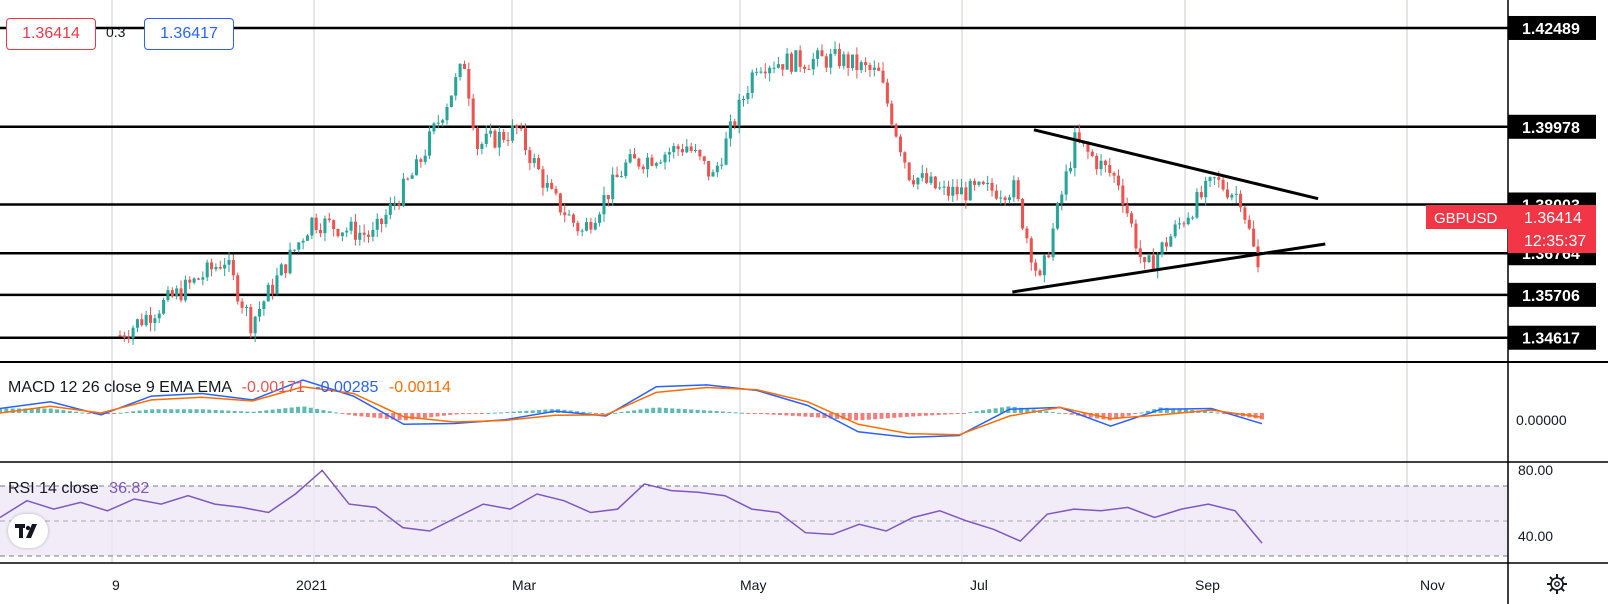  I want to click on level-label-1: 1.39978, so click(1551, 128).